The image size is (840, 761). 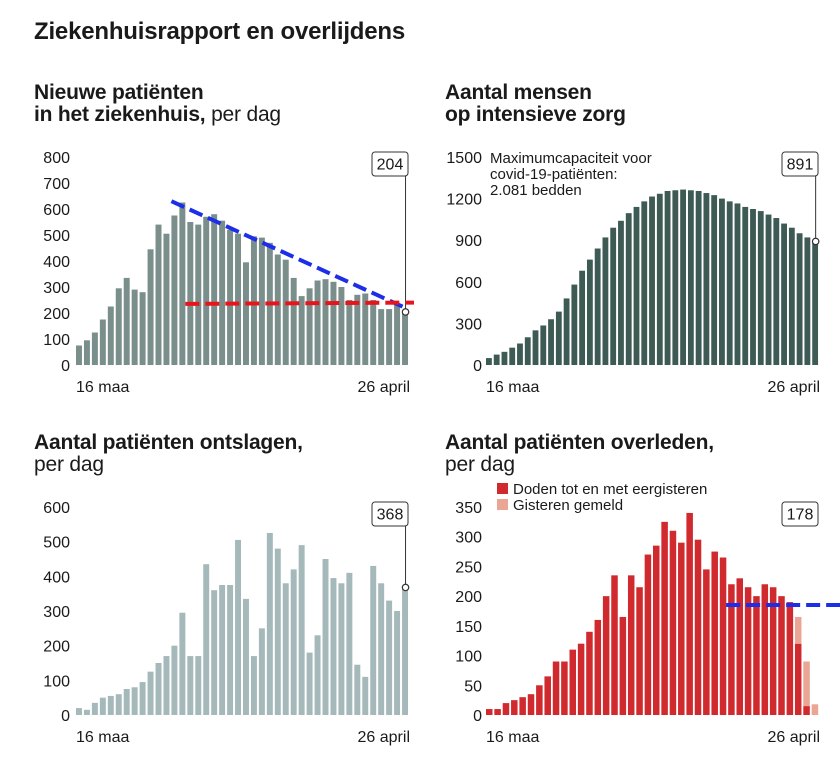 I want to click on deaths-ytick-label: 50, so click(x=473, y=686).